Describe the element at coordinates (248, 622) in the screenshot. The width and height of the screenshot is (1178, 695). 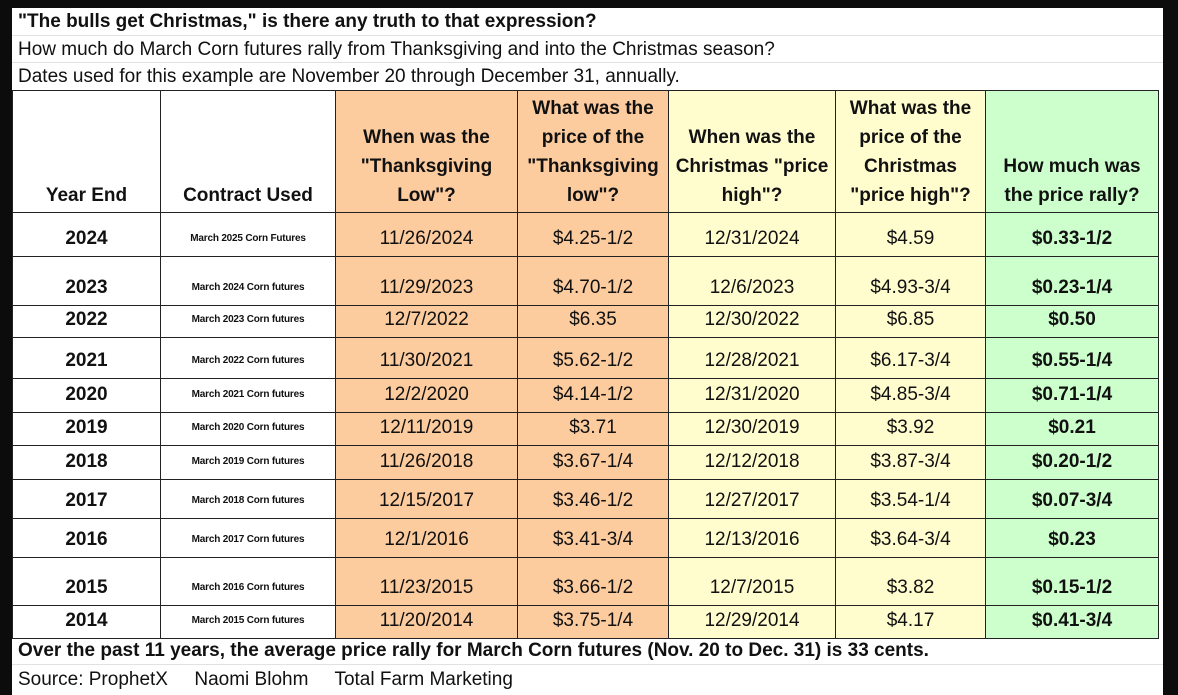
I see `cell-contract: March 2015 Corn futures` at that location.